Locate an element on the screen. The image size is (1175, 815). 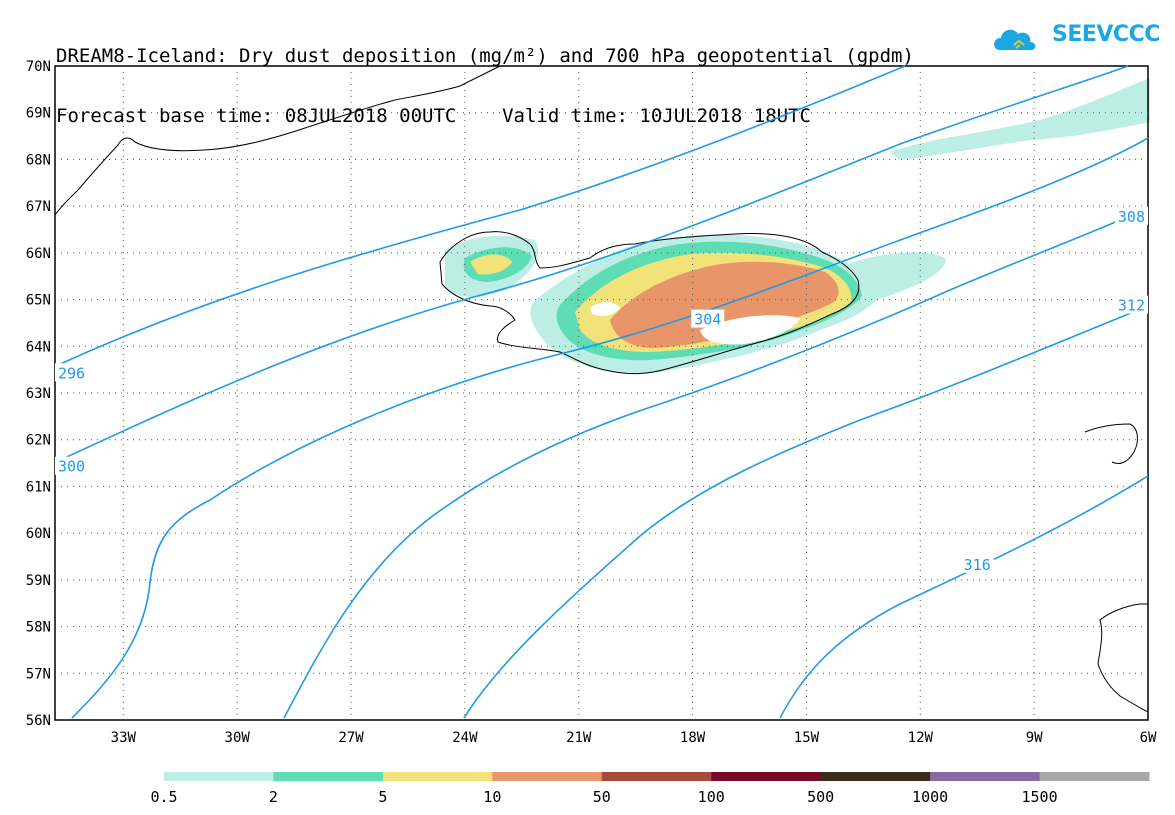
dust-plume-northeast is located at coordinates (1020, 119).